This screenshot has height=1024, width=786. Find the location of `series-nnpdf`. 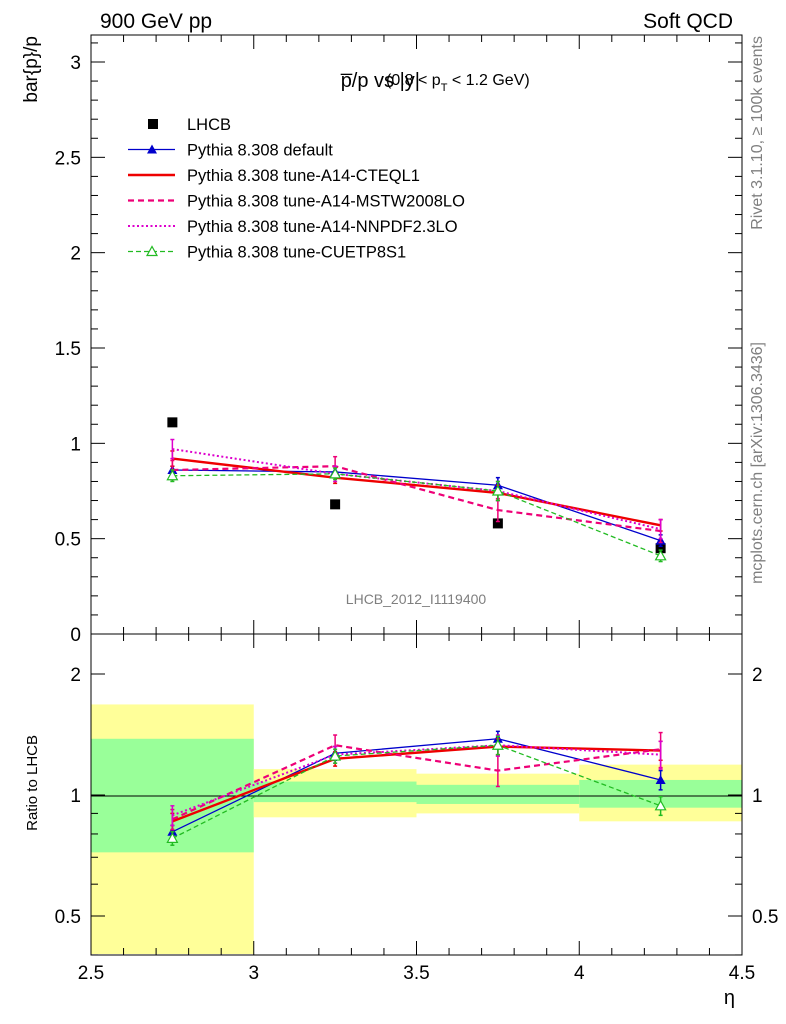

series-nnpdf is located at coordinates (416, 489).